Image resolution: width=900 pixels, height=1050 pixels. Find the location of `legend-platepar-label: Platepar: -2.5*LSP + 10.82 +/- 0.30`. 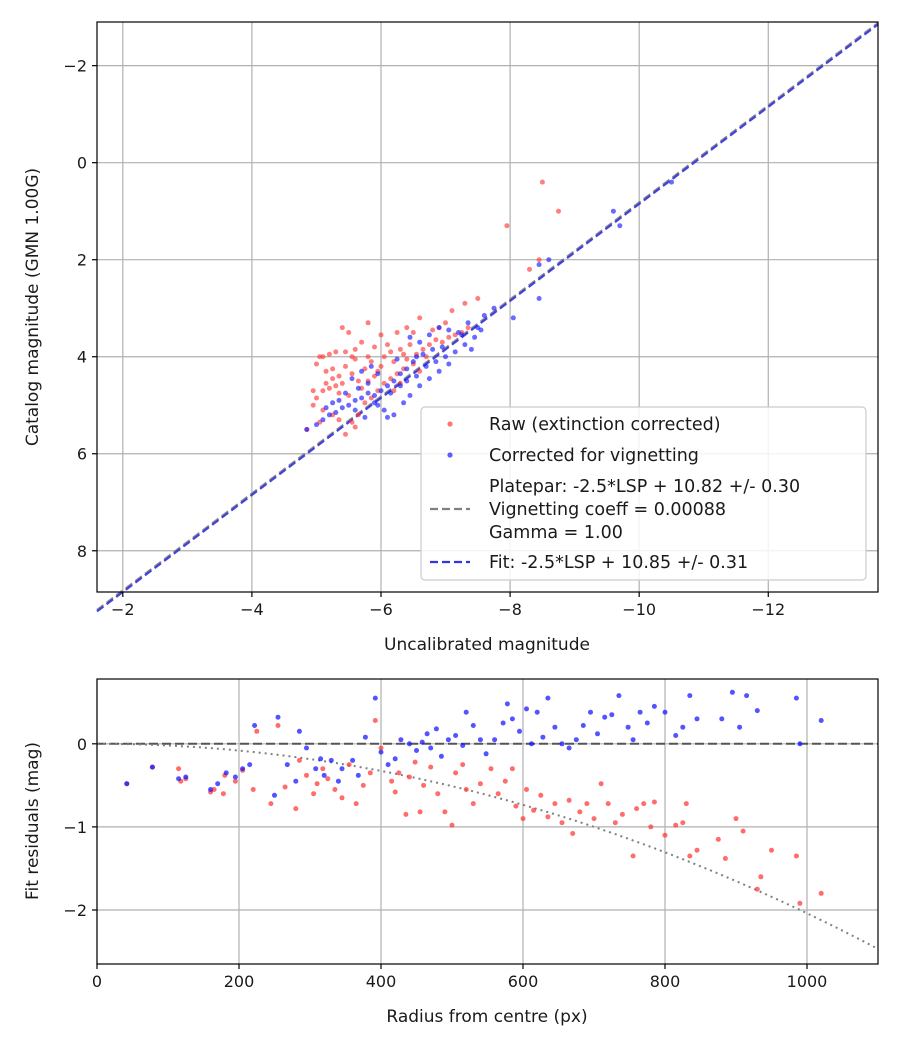

legend-platepar-label: Platepar: -2.5*LSP + 10.82 +/- 0.30 is located at coordinates (644, 487).